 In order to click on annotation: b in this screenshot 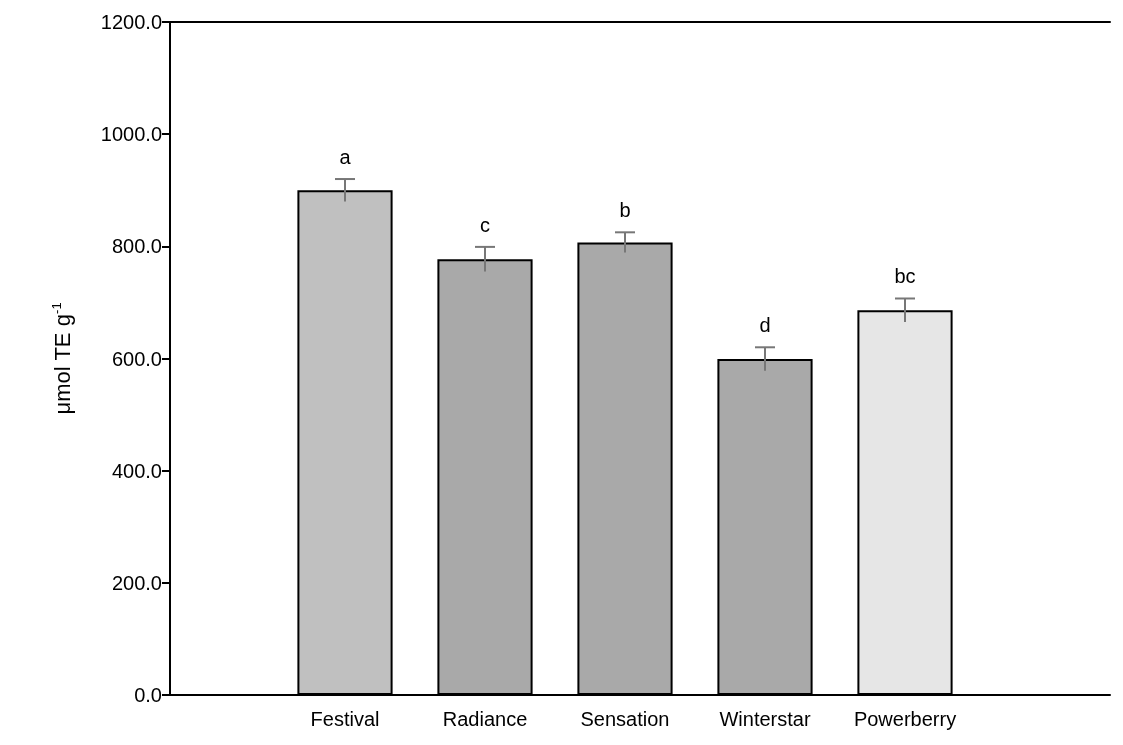, I will do `click(625, 210)`.